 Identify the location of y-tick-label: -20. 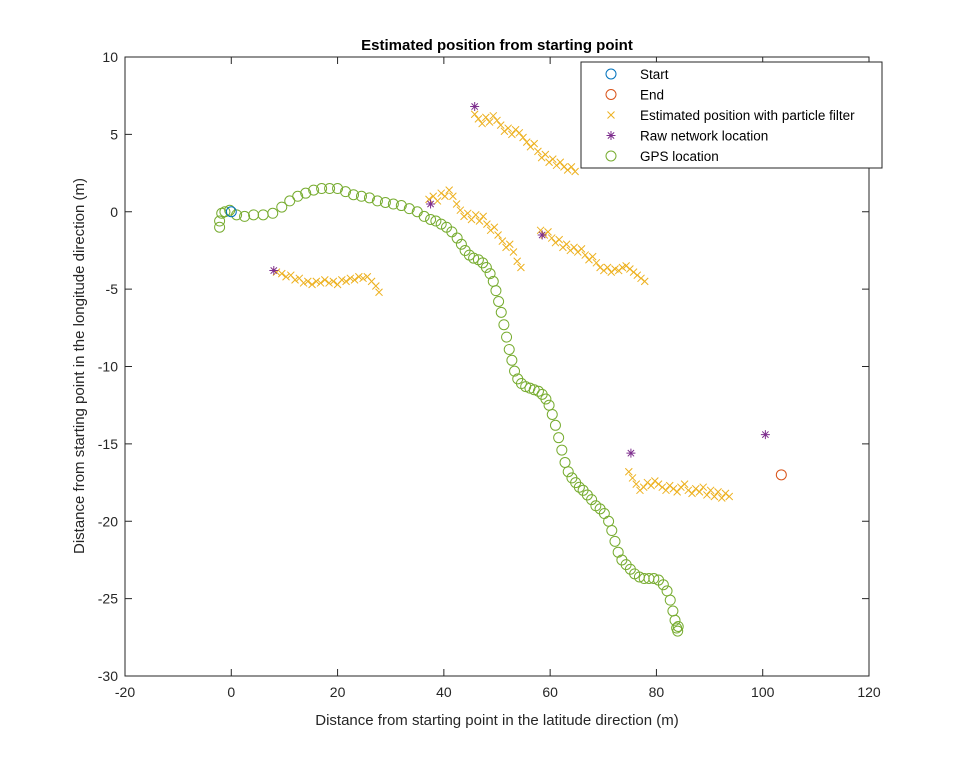
(108, 521).